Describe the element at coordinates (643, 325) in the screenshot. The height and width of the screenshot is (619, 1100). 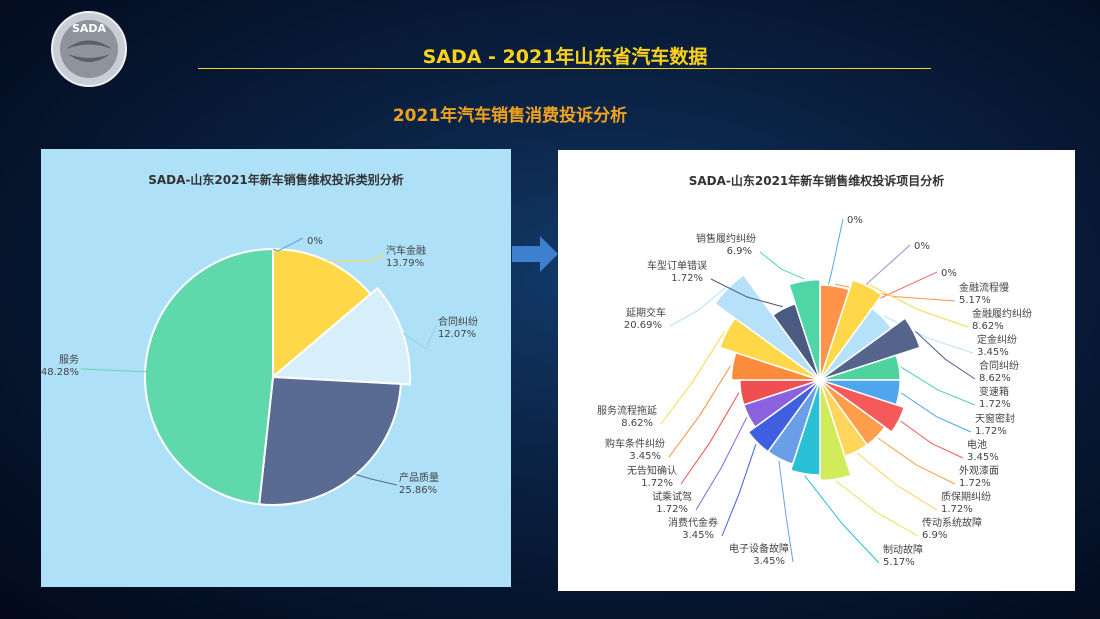
I see `slice-percent: 20.69%` at that location.